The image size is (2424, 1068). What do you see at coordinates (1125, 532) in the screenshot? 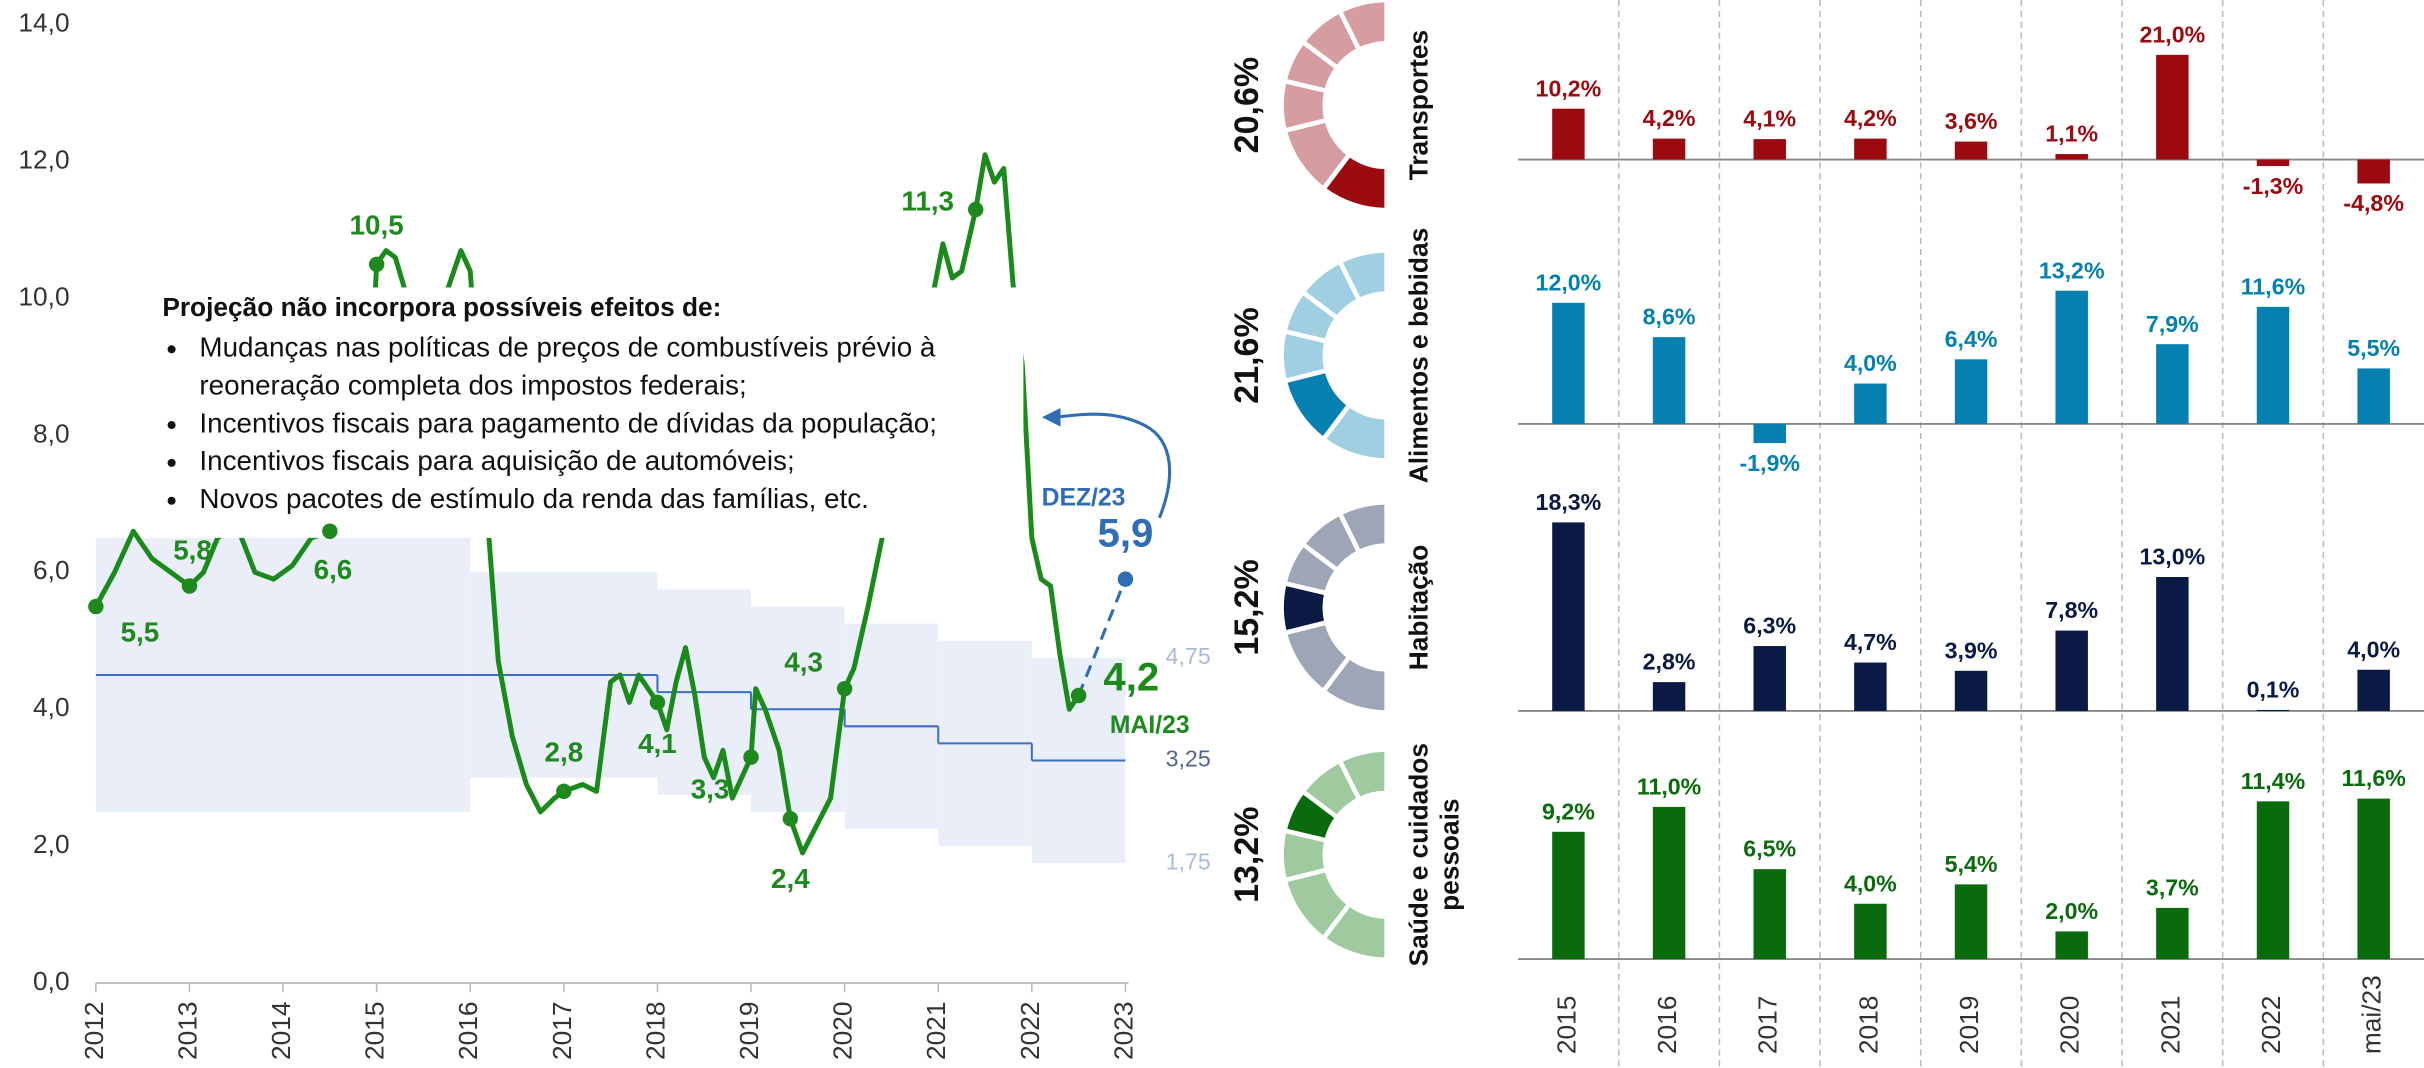
I see `annotation-label: 5,9` at bounding box center [1125, 532].